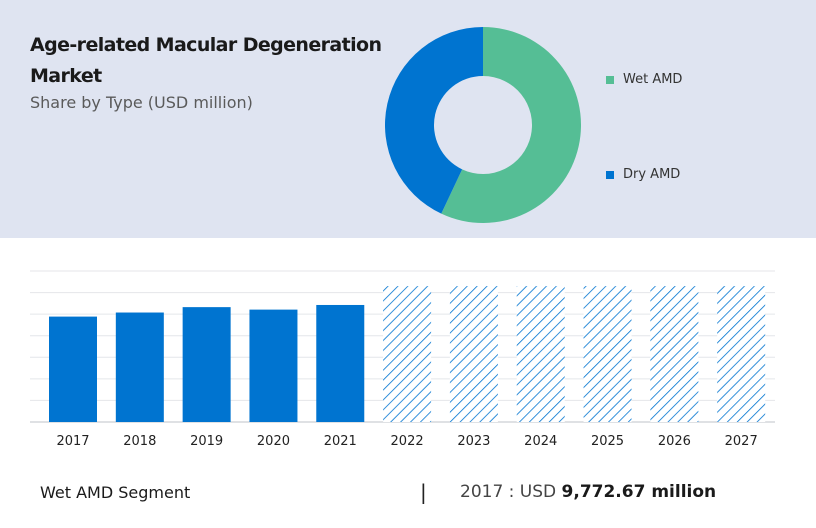 The height and width of the screenshot is (528, 816). Describe the element at coordinates (610, 174) in the screenshot. I see `legend-swatch-dry` at that location.